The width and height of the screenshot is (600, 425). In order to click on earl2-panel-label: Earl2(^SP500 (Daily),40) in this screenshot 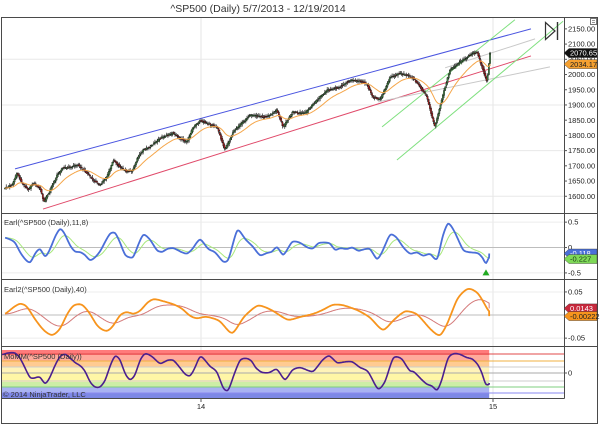, I will do `click(45, 289)`.